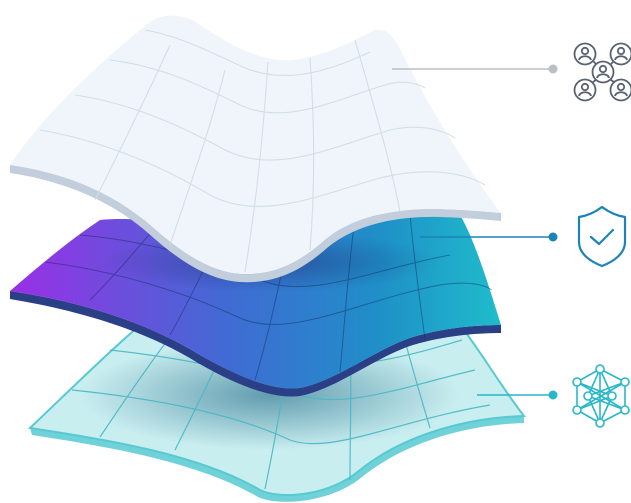 The image size is (631, 503). I want to click on people-network-icon, so click(602, 72).